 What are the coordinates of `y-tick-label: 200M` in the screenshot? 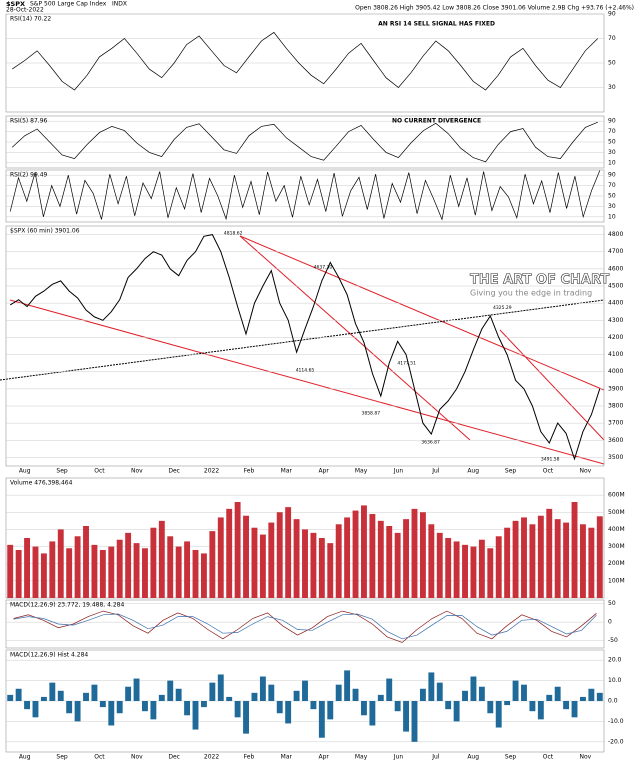 It's located at (616, 563).